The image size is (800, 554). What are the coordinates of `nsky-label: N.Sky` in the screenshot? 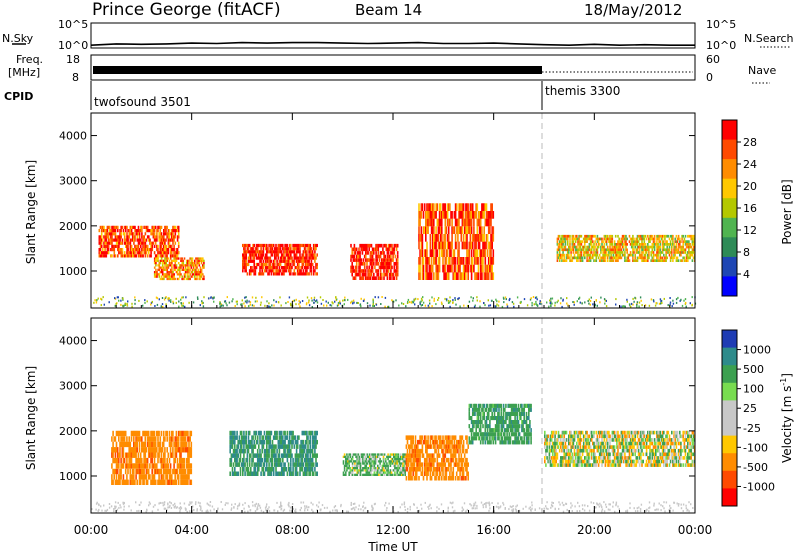 It's located at (18, 38).